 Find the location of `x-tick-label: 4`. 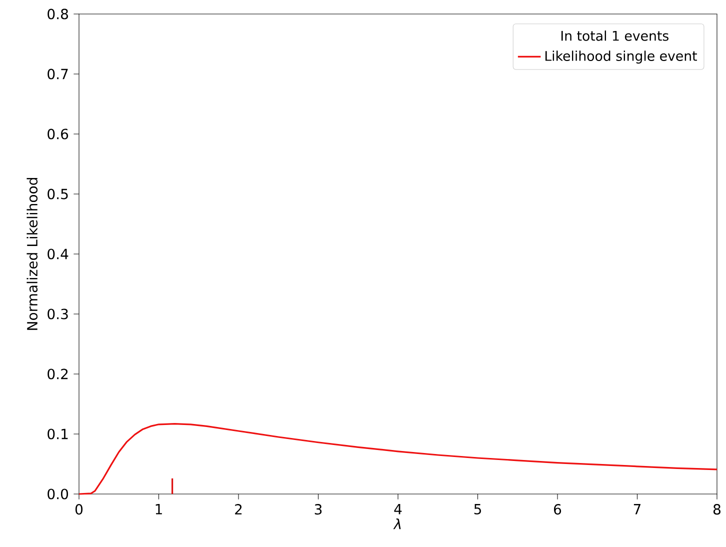

x-tick-label: 4 is located at coordinates (398, 509).